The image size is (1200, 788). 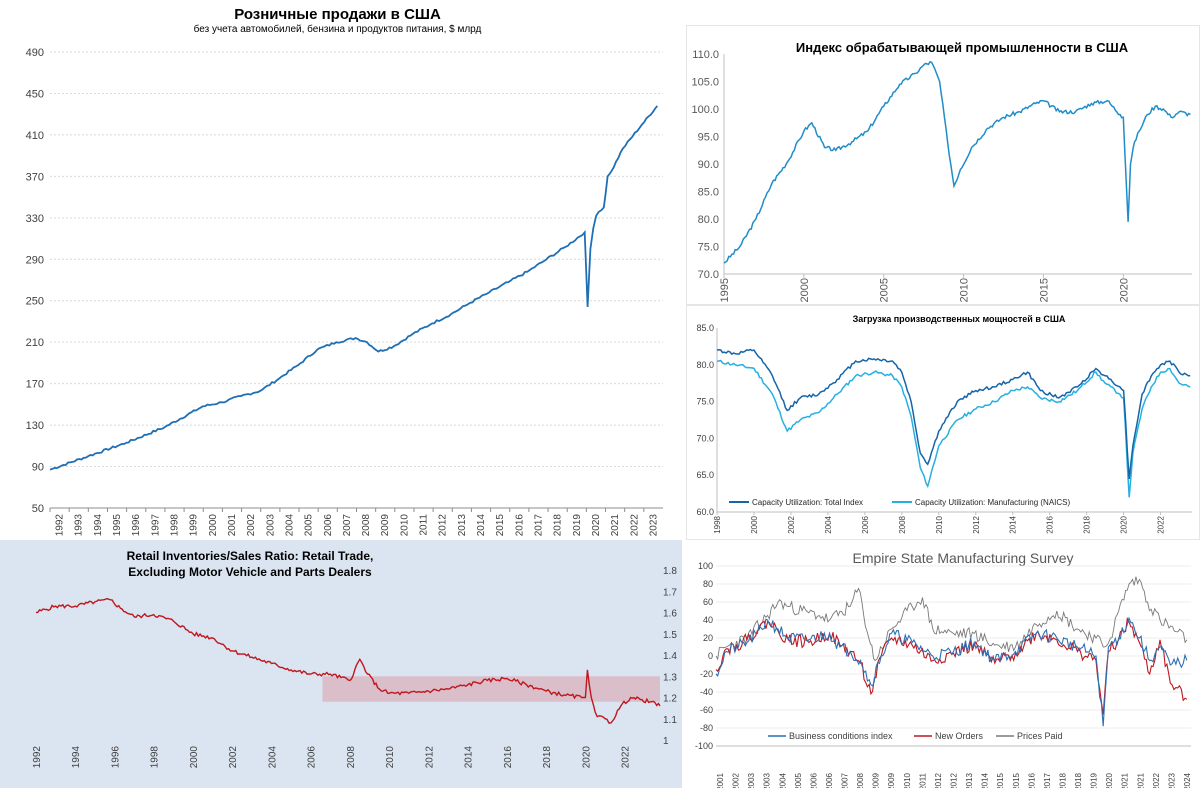 What do you see at coordinates (337, 14) in the screenshot?
I see `chart-title: Розничные продажи в США` at bounding box center [337, 14].